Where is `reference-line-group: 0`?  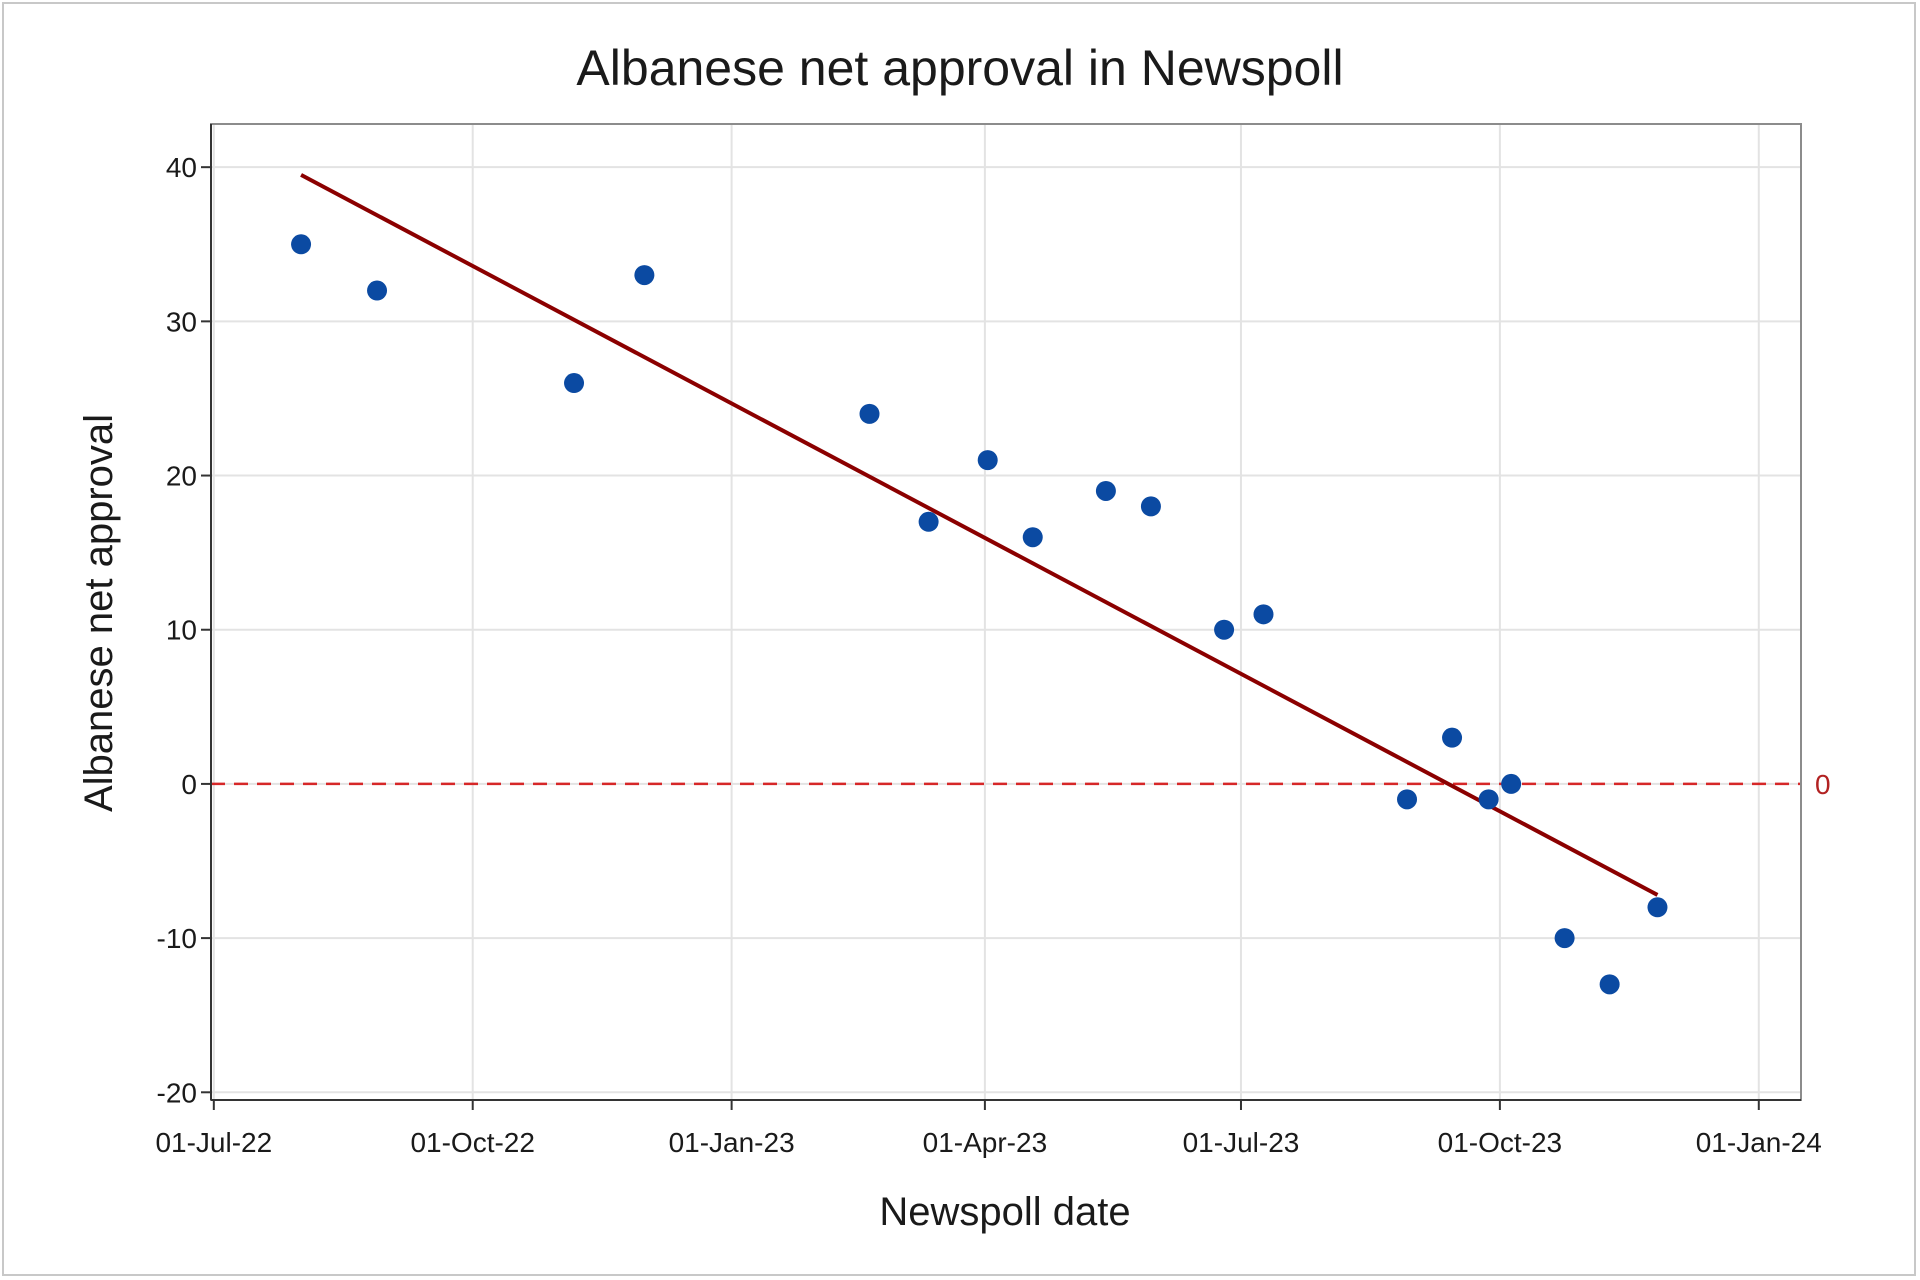
reference-line-group: 0 is located at coordinates (1021, 784).